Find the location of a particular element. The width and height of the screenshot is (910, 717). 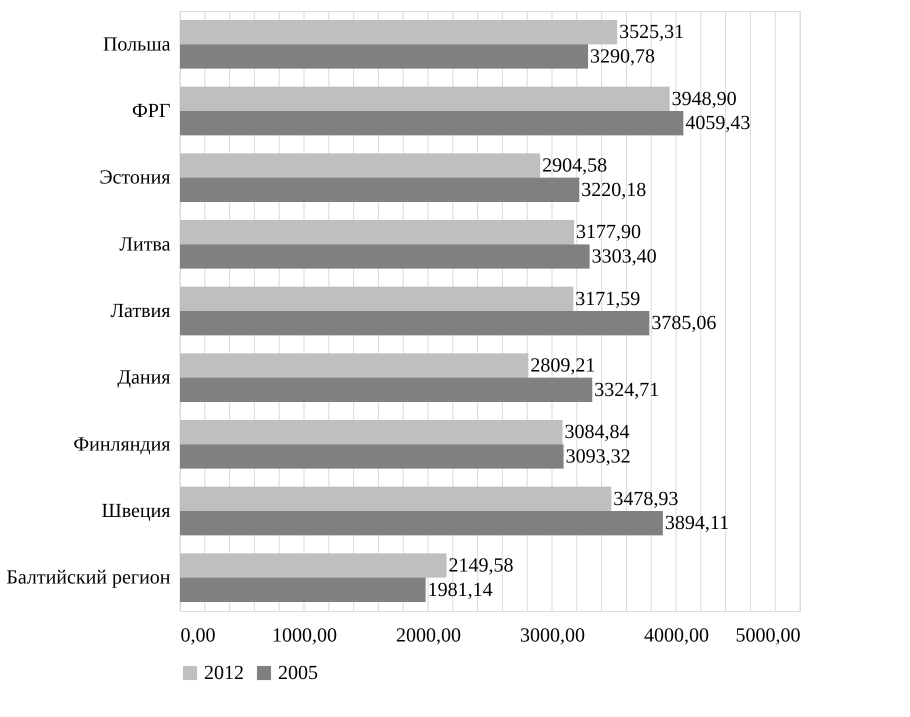

y-tick-label: Эстония is located at coordinates (134, 177).